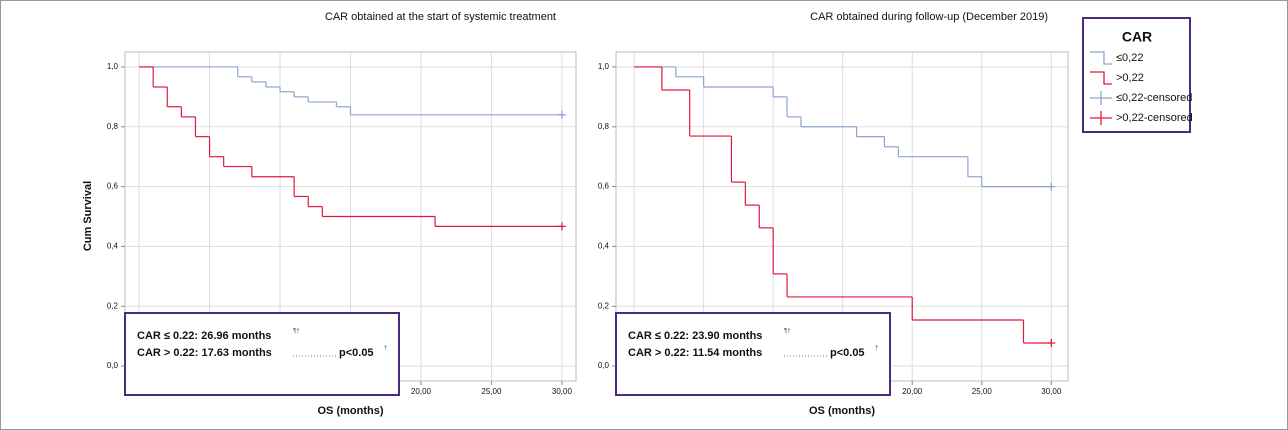 The width and height of the screenshot is (1288, 430). I want to click on annotation: CAR > 0.22: 11.54 months, so click(695, 353).